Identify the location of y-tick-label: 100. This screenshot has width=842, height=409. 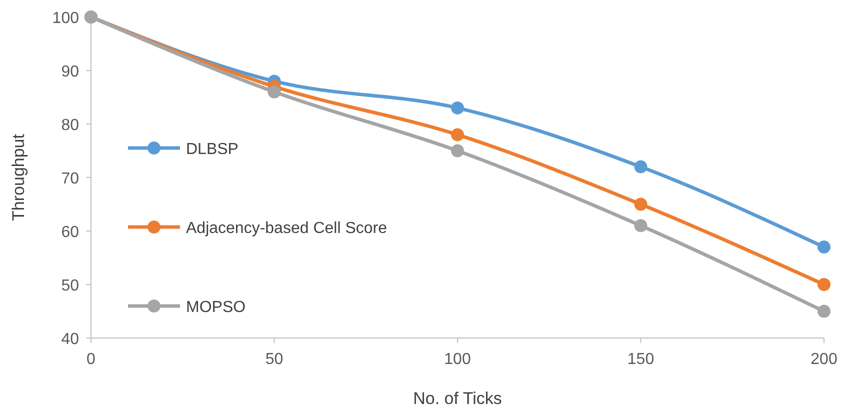
(66, 18).